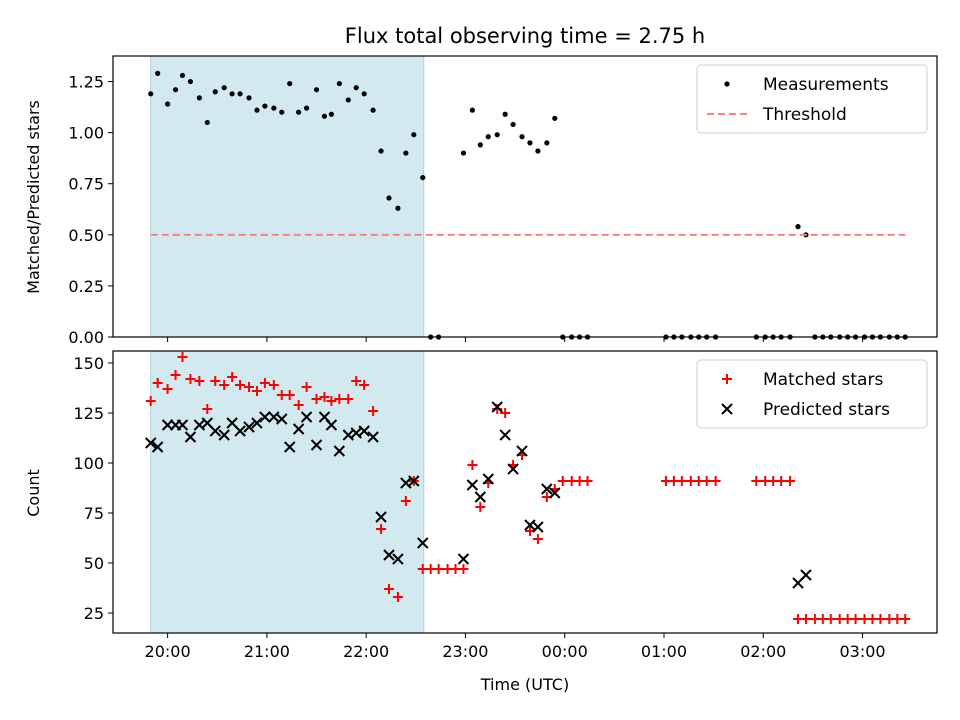  I want to click on y-tick-label: 1.00, so click(86, 133).